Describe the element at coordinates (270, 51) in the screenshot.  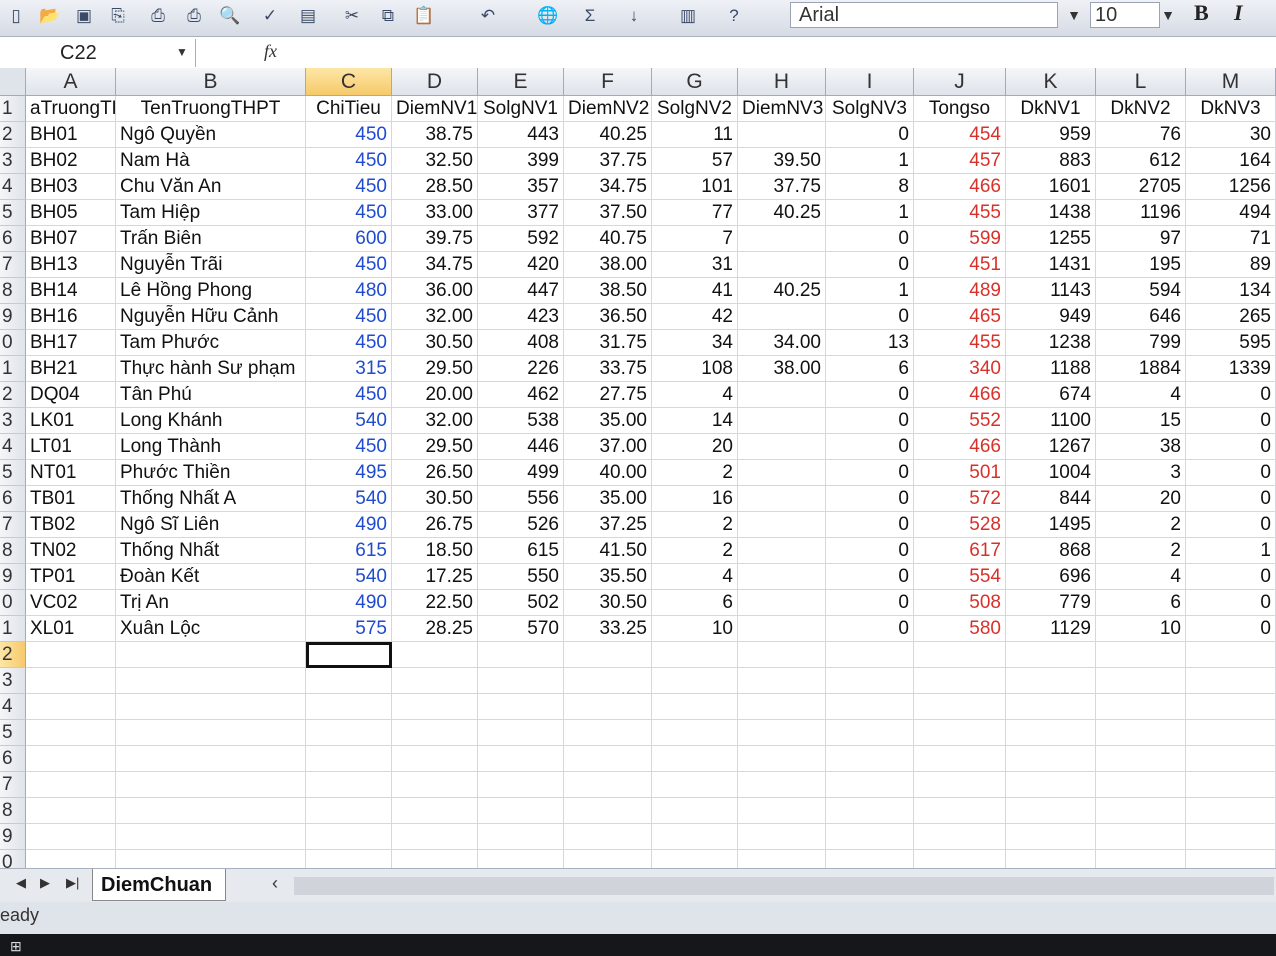
I see `insert-function-icon: fx` at that location.